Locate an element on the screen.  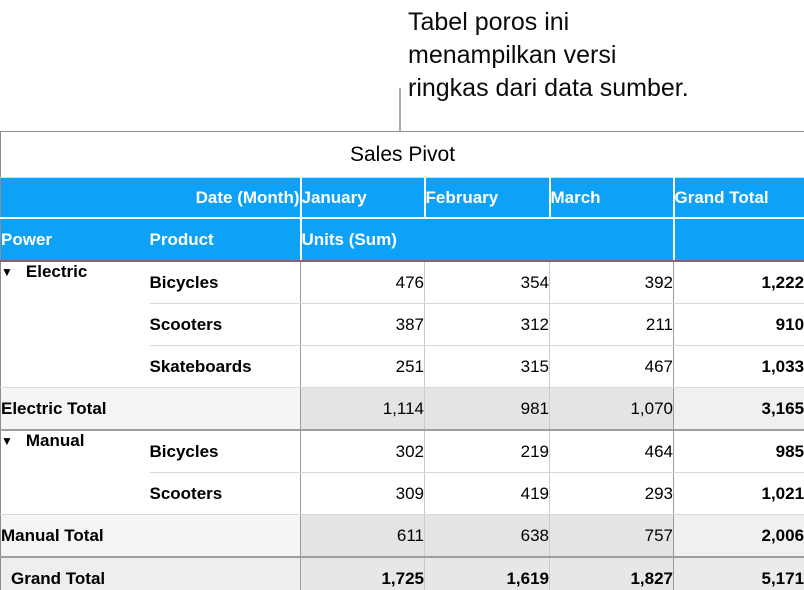
table-row-electric-skateboards: Skateboards 251 315 467 1,033 is located at coordinates (402, 366).